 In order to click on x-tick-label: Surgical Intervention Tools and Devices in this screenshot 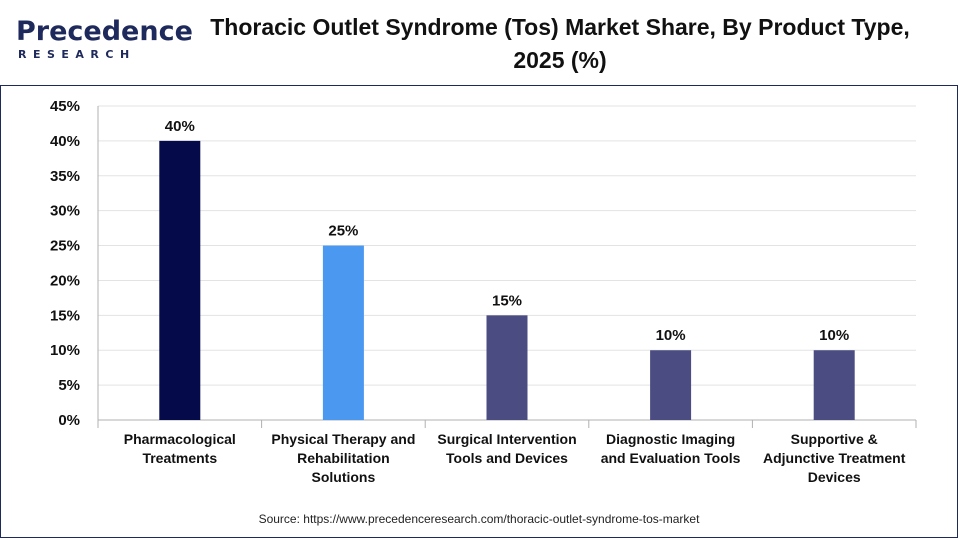, I will do `click(506, 448)`.